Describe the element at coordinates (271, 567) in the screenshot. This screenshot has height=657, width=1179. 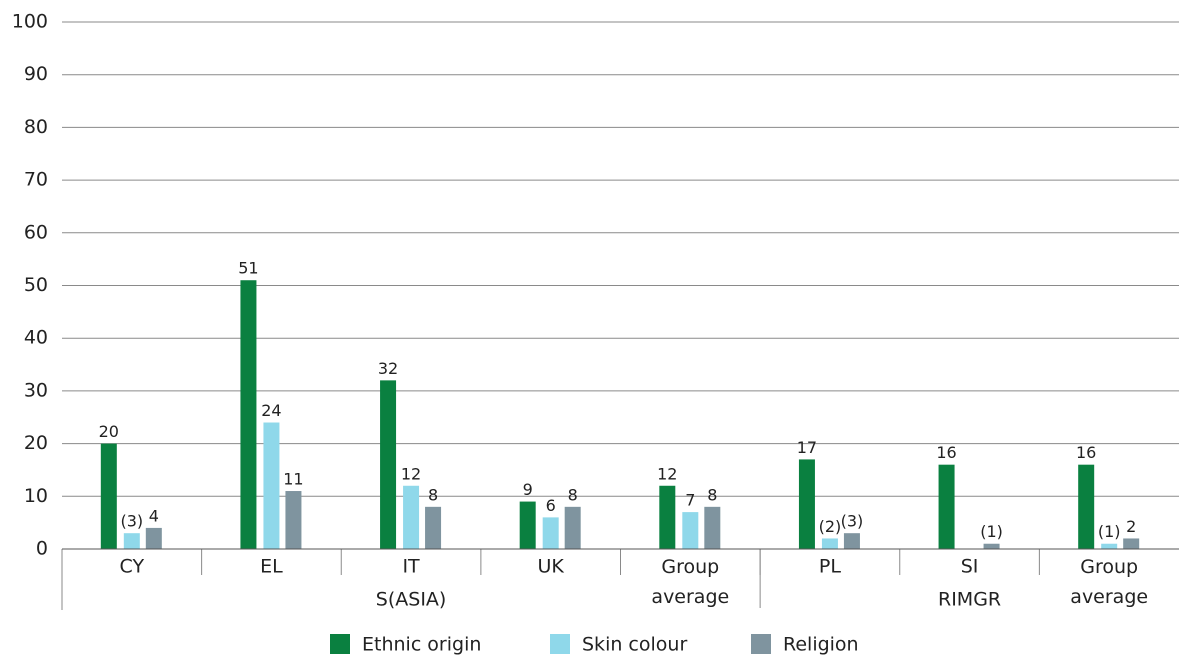
I see `x-tick-label: EL` at that location.